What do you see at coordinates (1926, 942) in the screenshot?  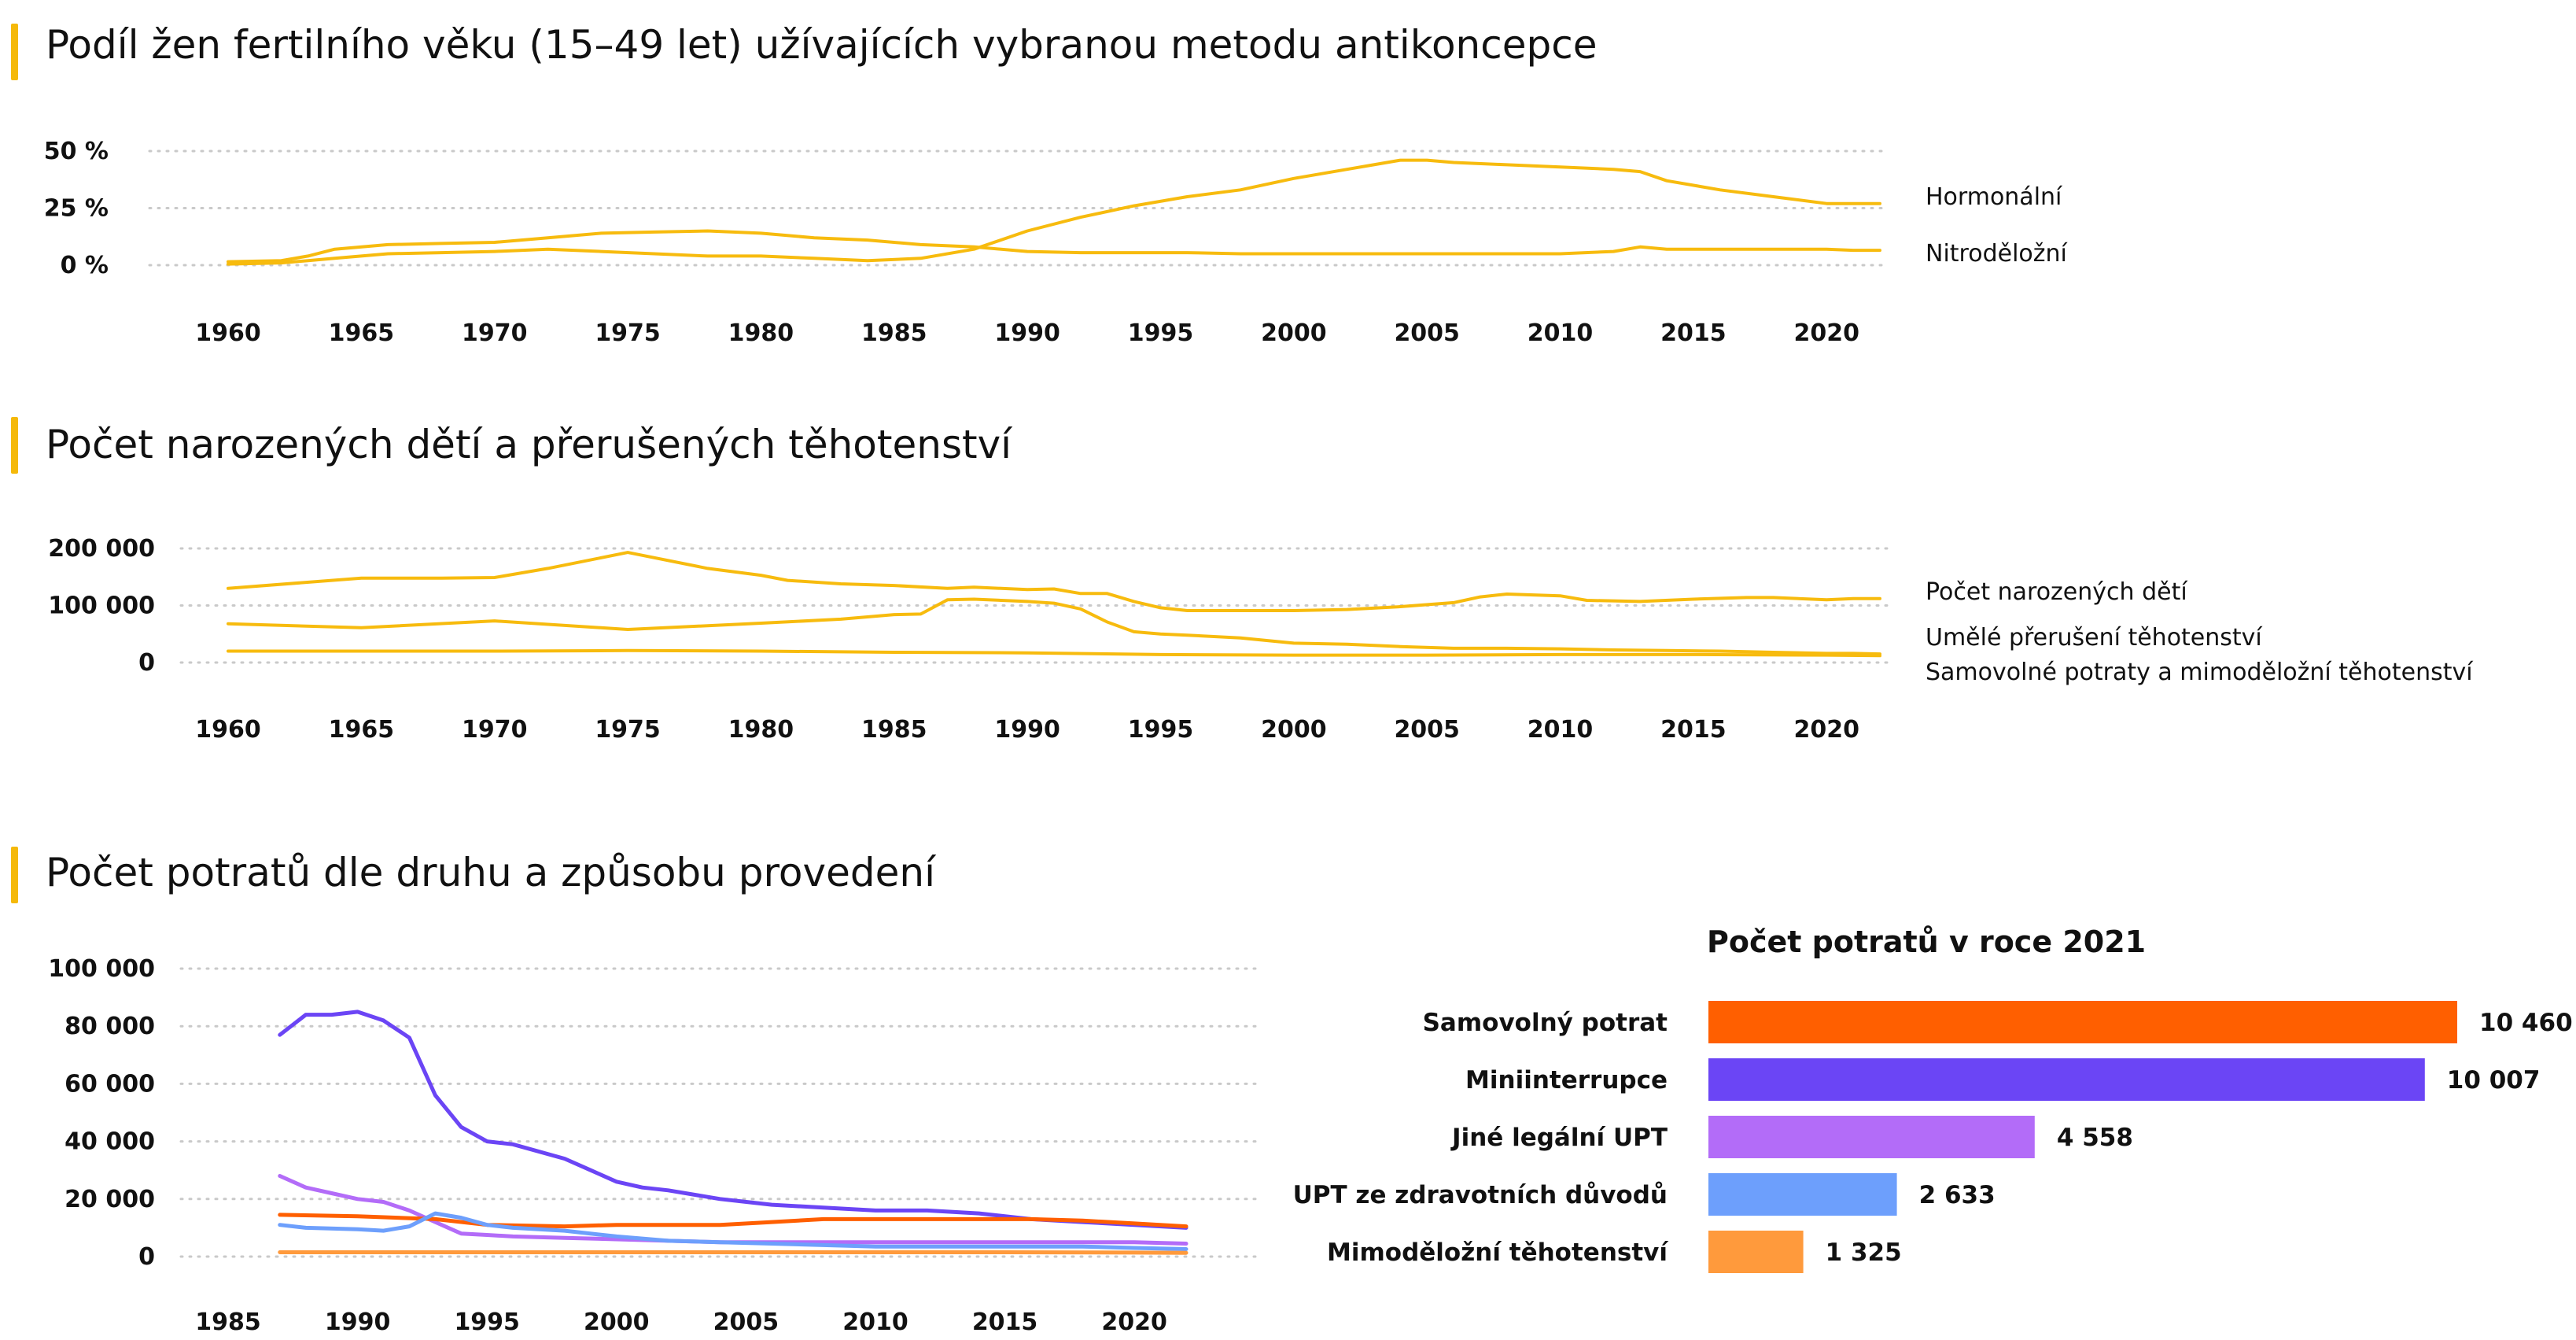 I see `bar-chart-title: Počet potratů v roce 2021` at bounding box center [1926, 942].